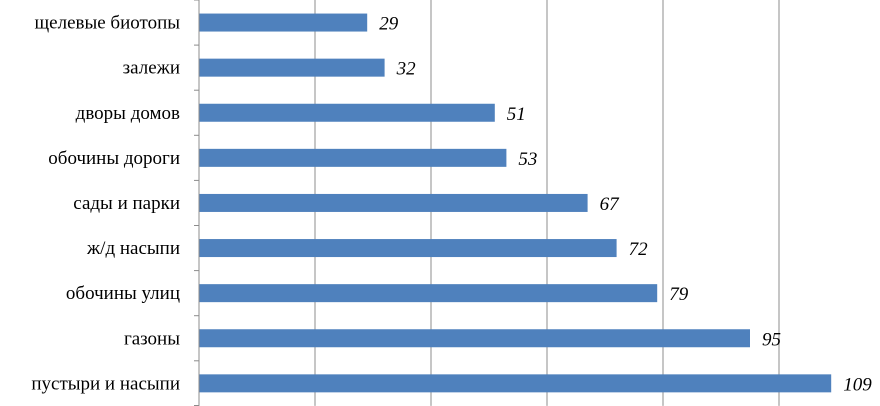 This screenshot has width=880, height=406. Describe the element at coordinates (152, 338) in the screenshot. I see `category-label: газоны` at that location.